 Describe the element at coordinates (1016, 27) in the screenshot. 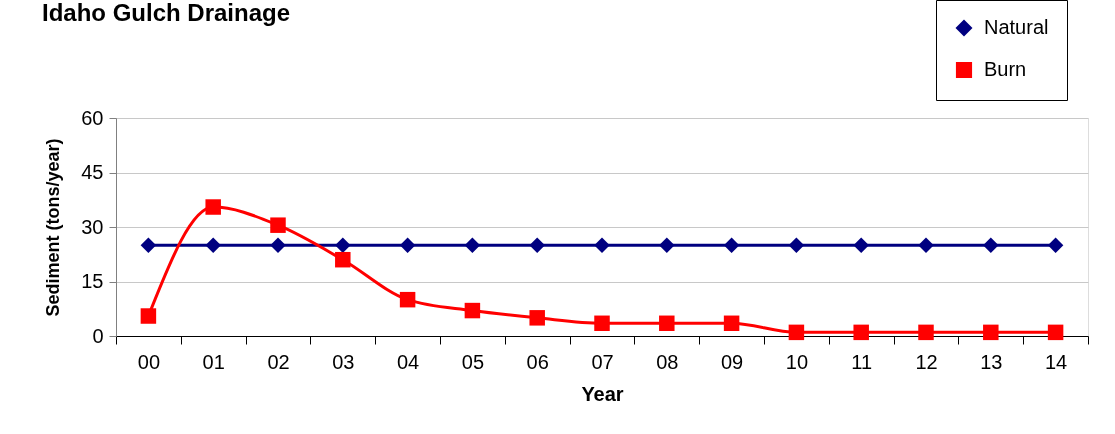

I see `legend-label: Natural` at that location.